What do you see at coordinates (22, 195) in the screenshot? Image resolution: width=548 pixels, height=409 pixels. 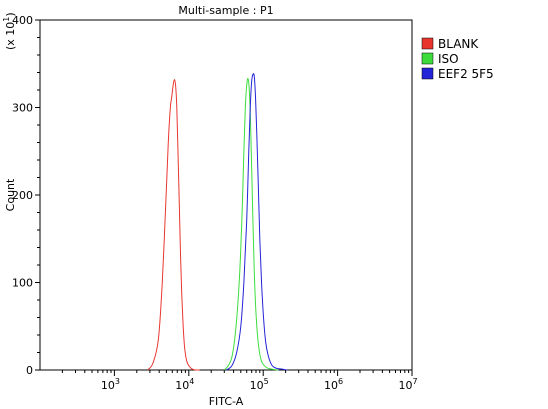 I see `y-tick-label: 200` at bounding box center [22, 195].